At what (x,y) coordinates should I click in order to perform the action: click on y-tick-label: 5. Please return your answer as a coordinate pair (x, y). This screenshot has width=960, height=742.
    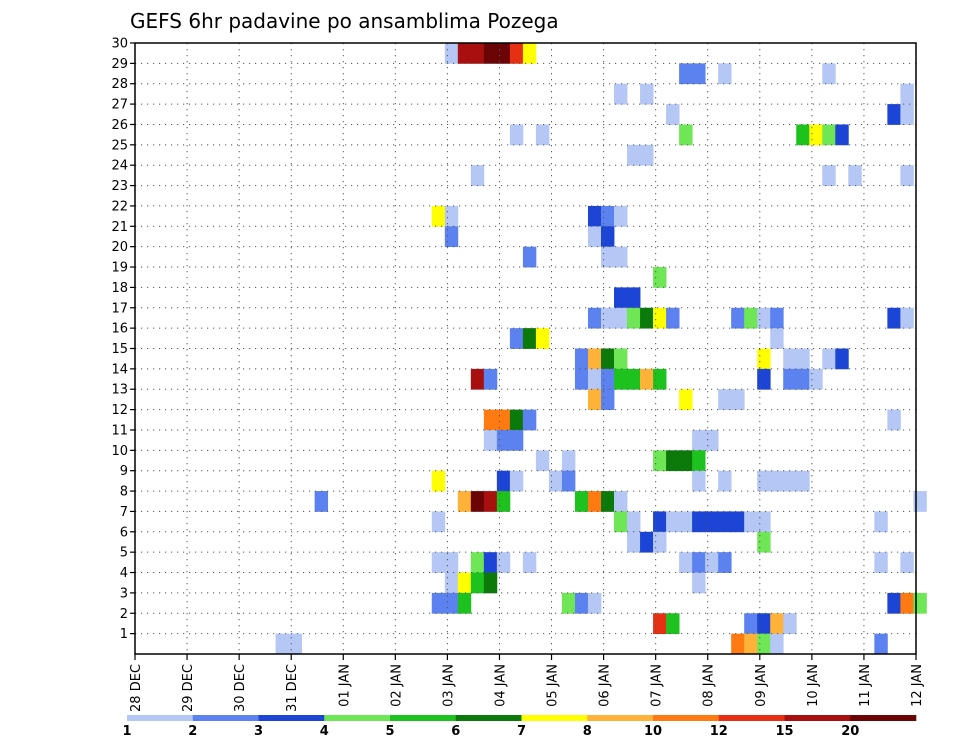
    Looking at the image, I should click on (124, 553).